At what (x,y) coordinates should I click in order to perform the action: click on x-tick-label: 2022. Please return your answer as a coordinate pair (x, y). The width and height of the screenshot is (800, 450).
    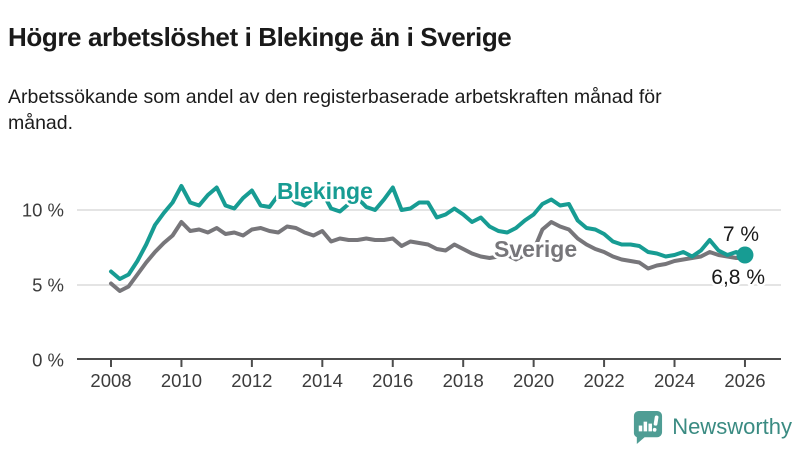
    Looking at the image, I should click on (604, 380).